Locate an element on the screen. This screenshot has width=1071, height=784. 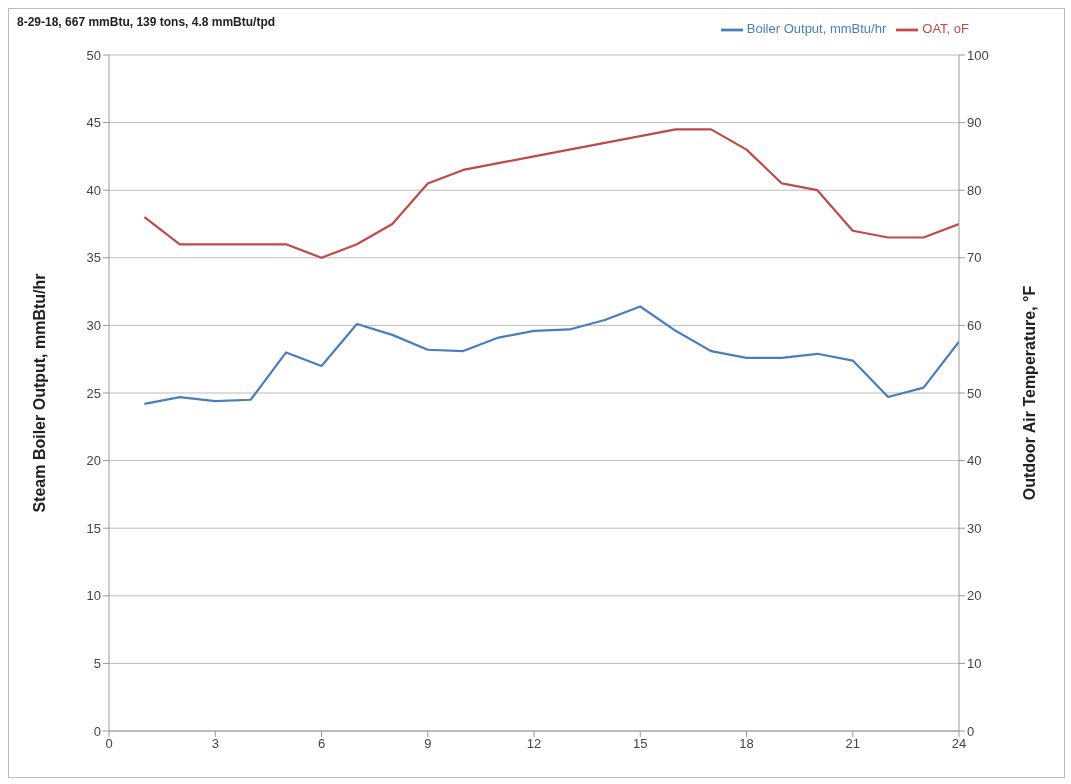
x-tick-label: 24 is located at coordinates (959, 744).